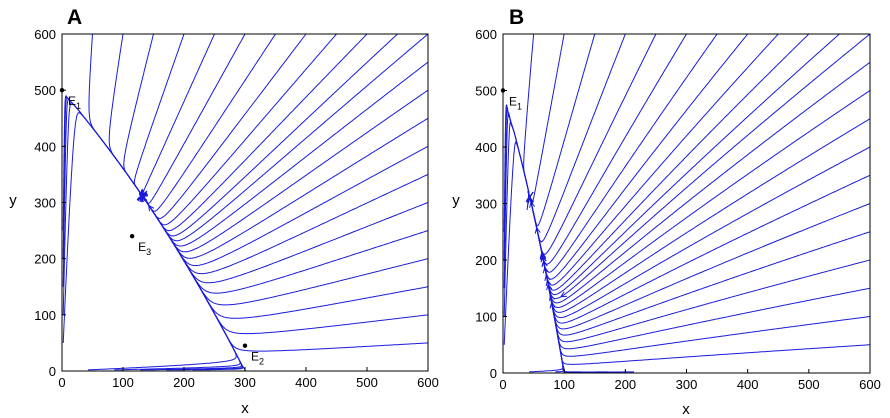 This screenshot has height=418, width=890. What do you see at coordinates (144, 248) in the screenshot?
I see `equilibrium-label: E3` at bounding box center [144, 248].